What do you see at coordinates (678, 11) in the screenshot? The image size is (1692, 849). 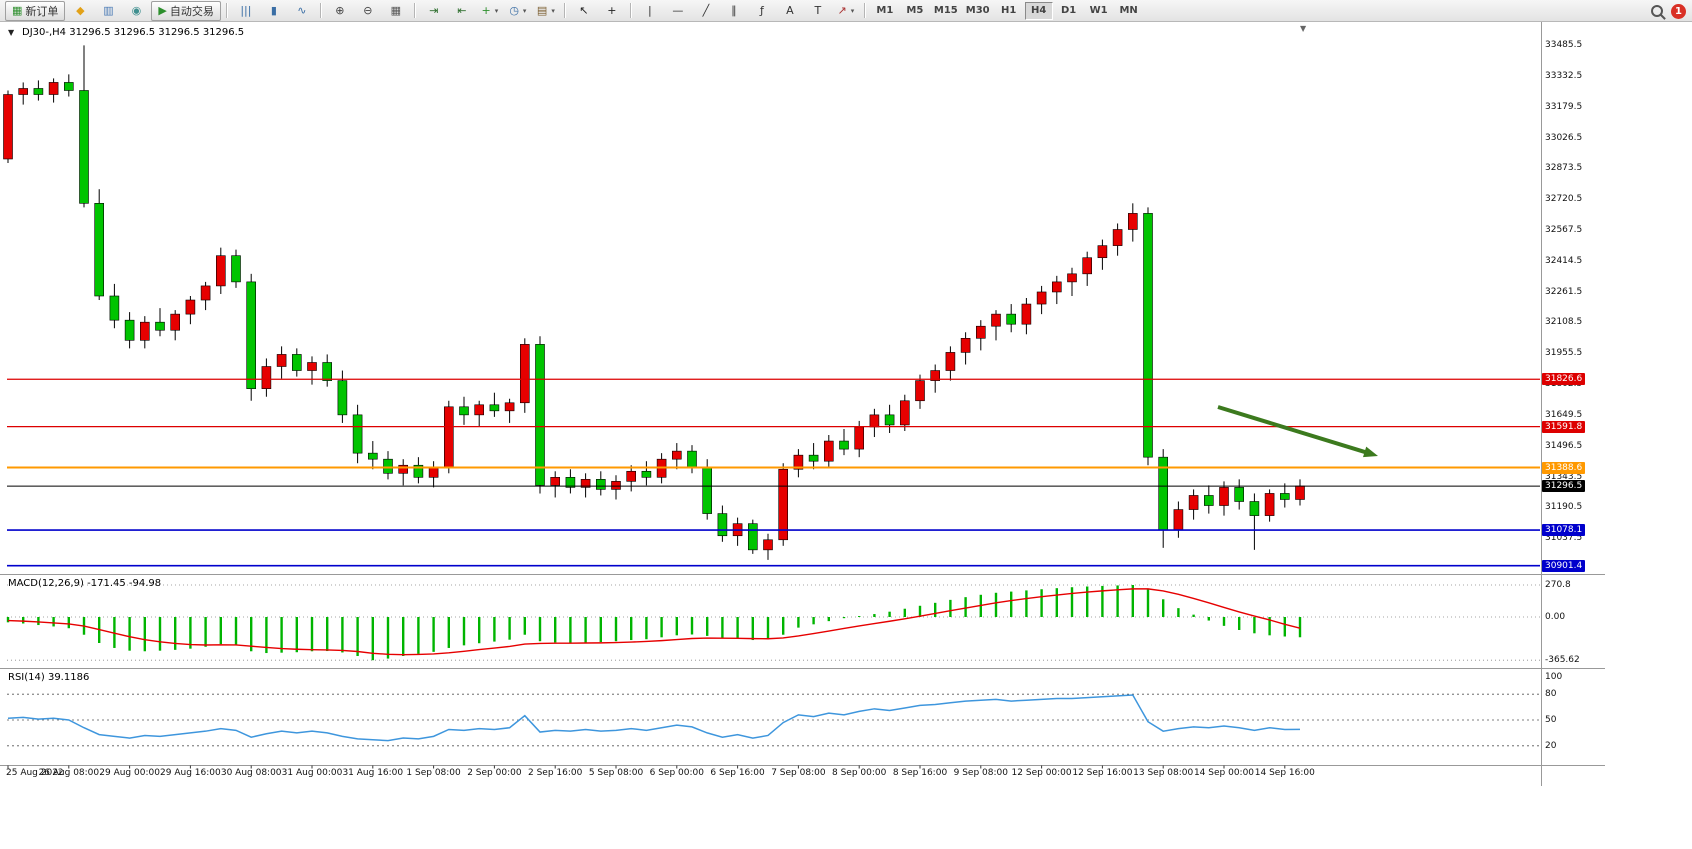 I see `horizontal-line-button: —` at bounding box center [678, 11].